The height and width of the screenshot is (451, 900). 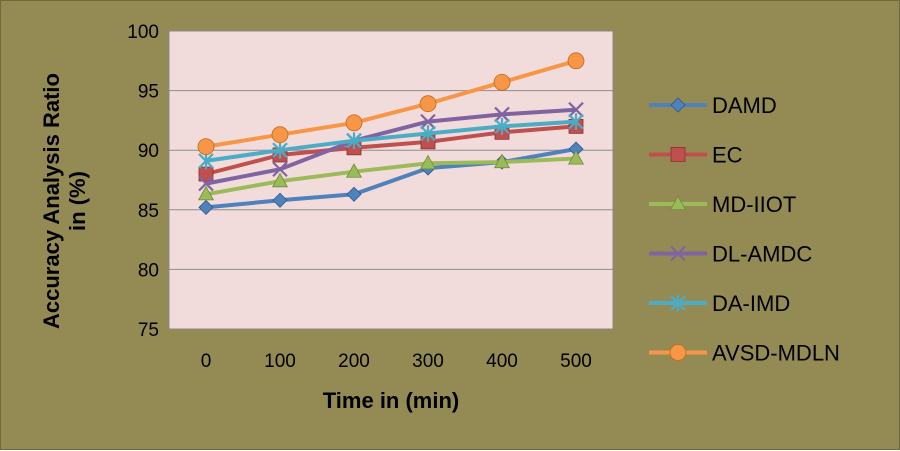 What do you see at coordinates (143, 181) in the screenshot?
I see `y-axis-ticks: 75 80 85 90 95 100` at bounding box center [143, 181].